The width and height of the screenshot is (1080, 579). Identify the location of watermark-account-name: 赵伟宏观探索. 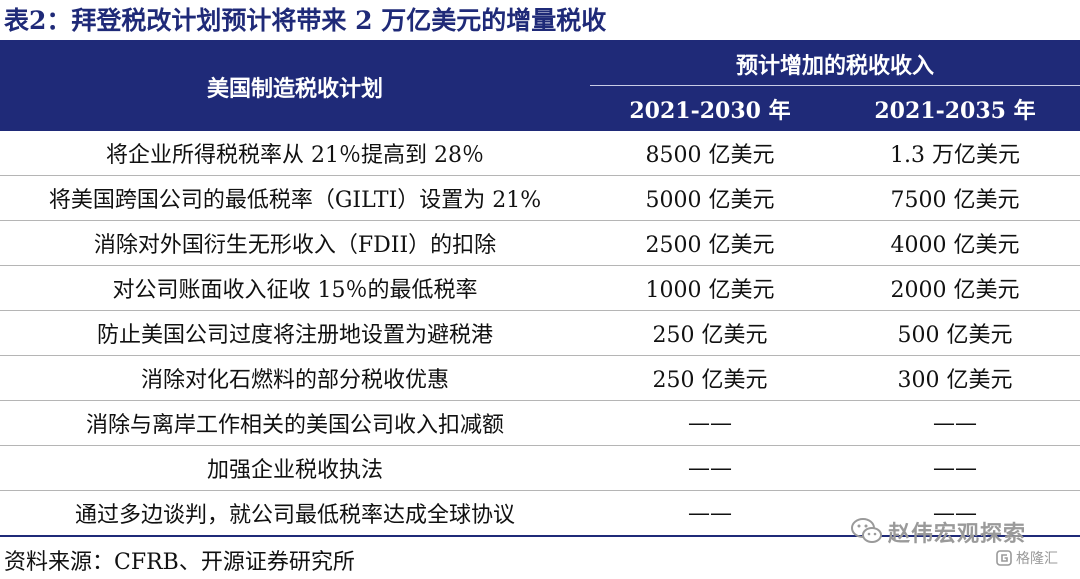
(957, 534).